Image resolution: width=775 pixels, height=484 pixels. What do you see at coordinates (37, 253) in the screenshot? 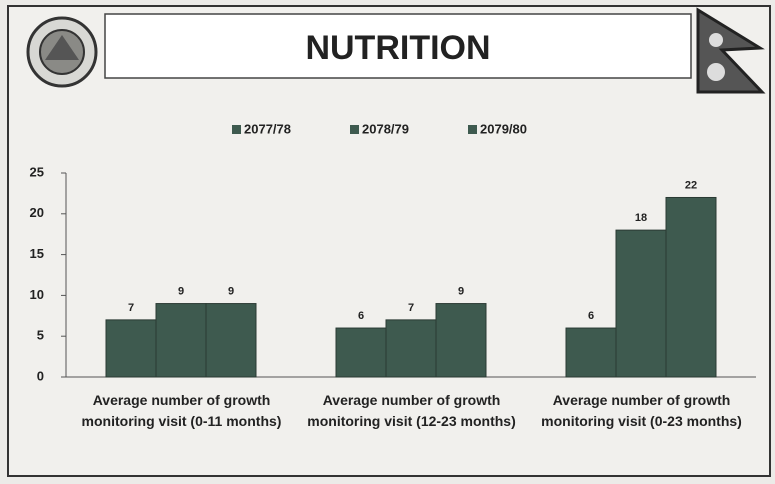
I see `y-tick-label: 15` at bounding box center [37, 253].